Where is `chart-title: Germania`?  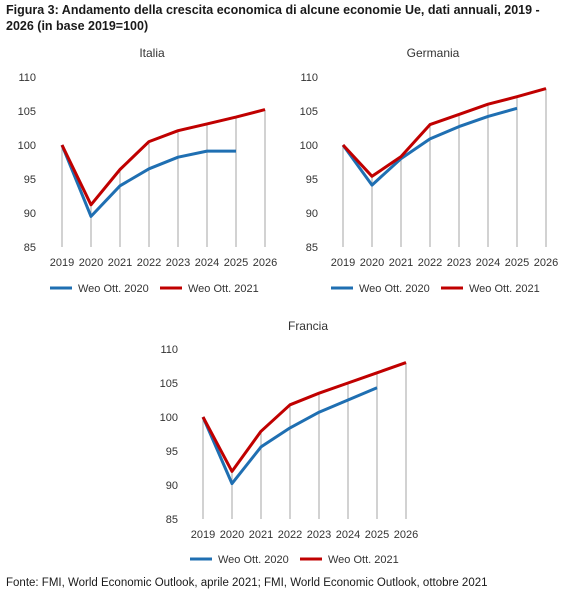 chart-title: Germania is located at coordinates (433, 53).